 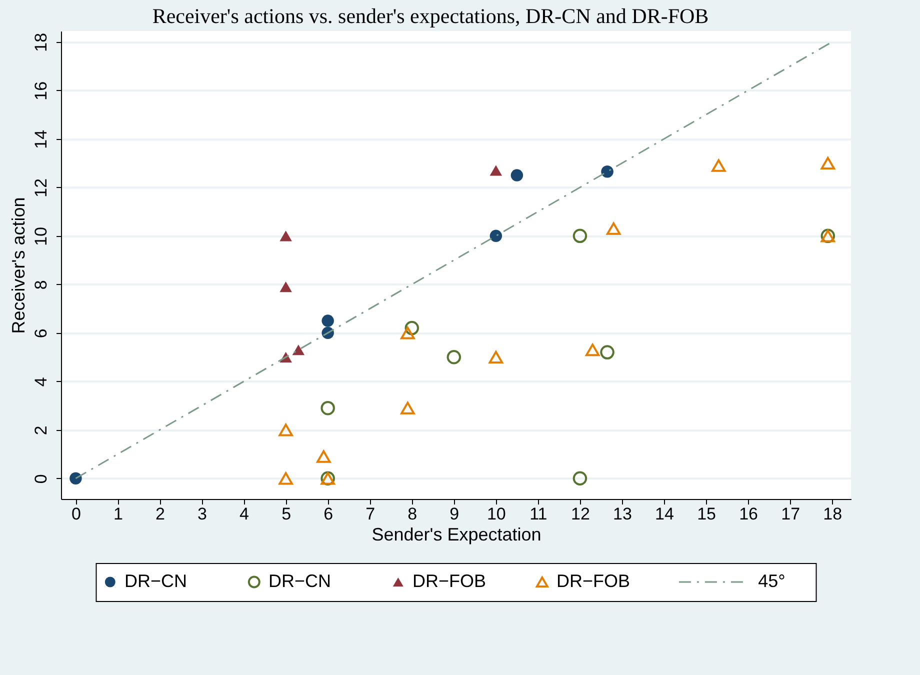 I want to click on y-axis-title: Receiver's action, so click(x=18, y=265).